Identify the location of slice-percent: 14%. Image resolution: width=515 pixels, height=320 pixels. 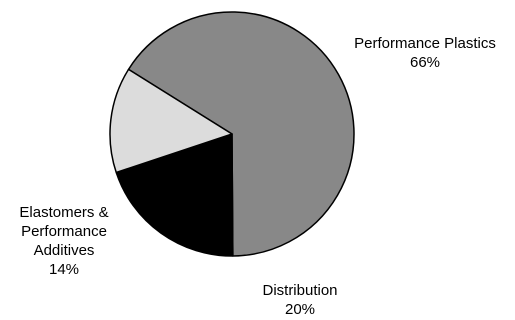
(64, 269).